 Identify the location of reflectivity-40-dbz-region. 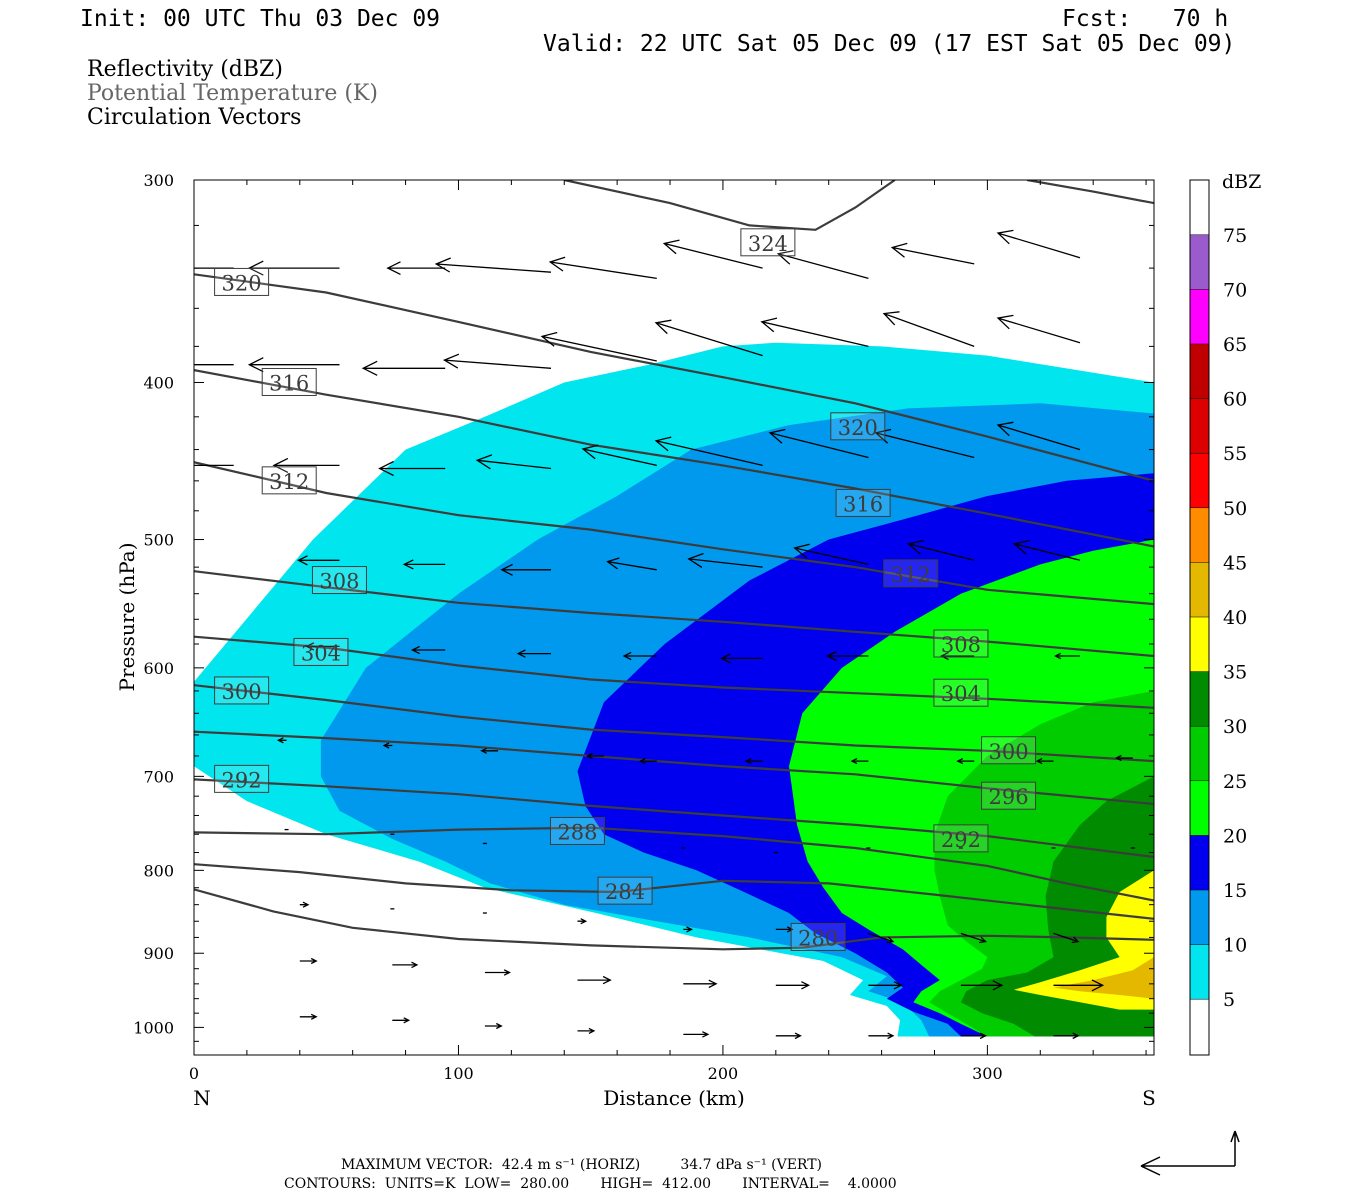
(1103, 978).